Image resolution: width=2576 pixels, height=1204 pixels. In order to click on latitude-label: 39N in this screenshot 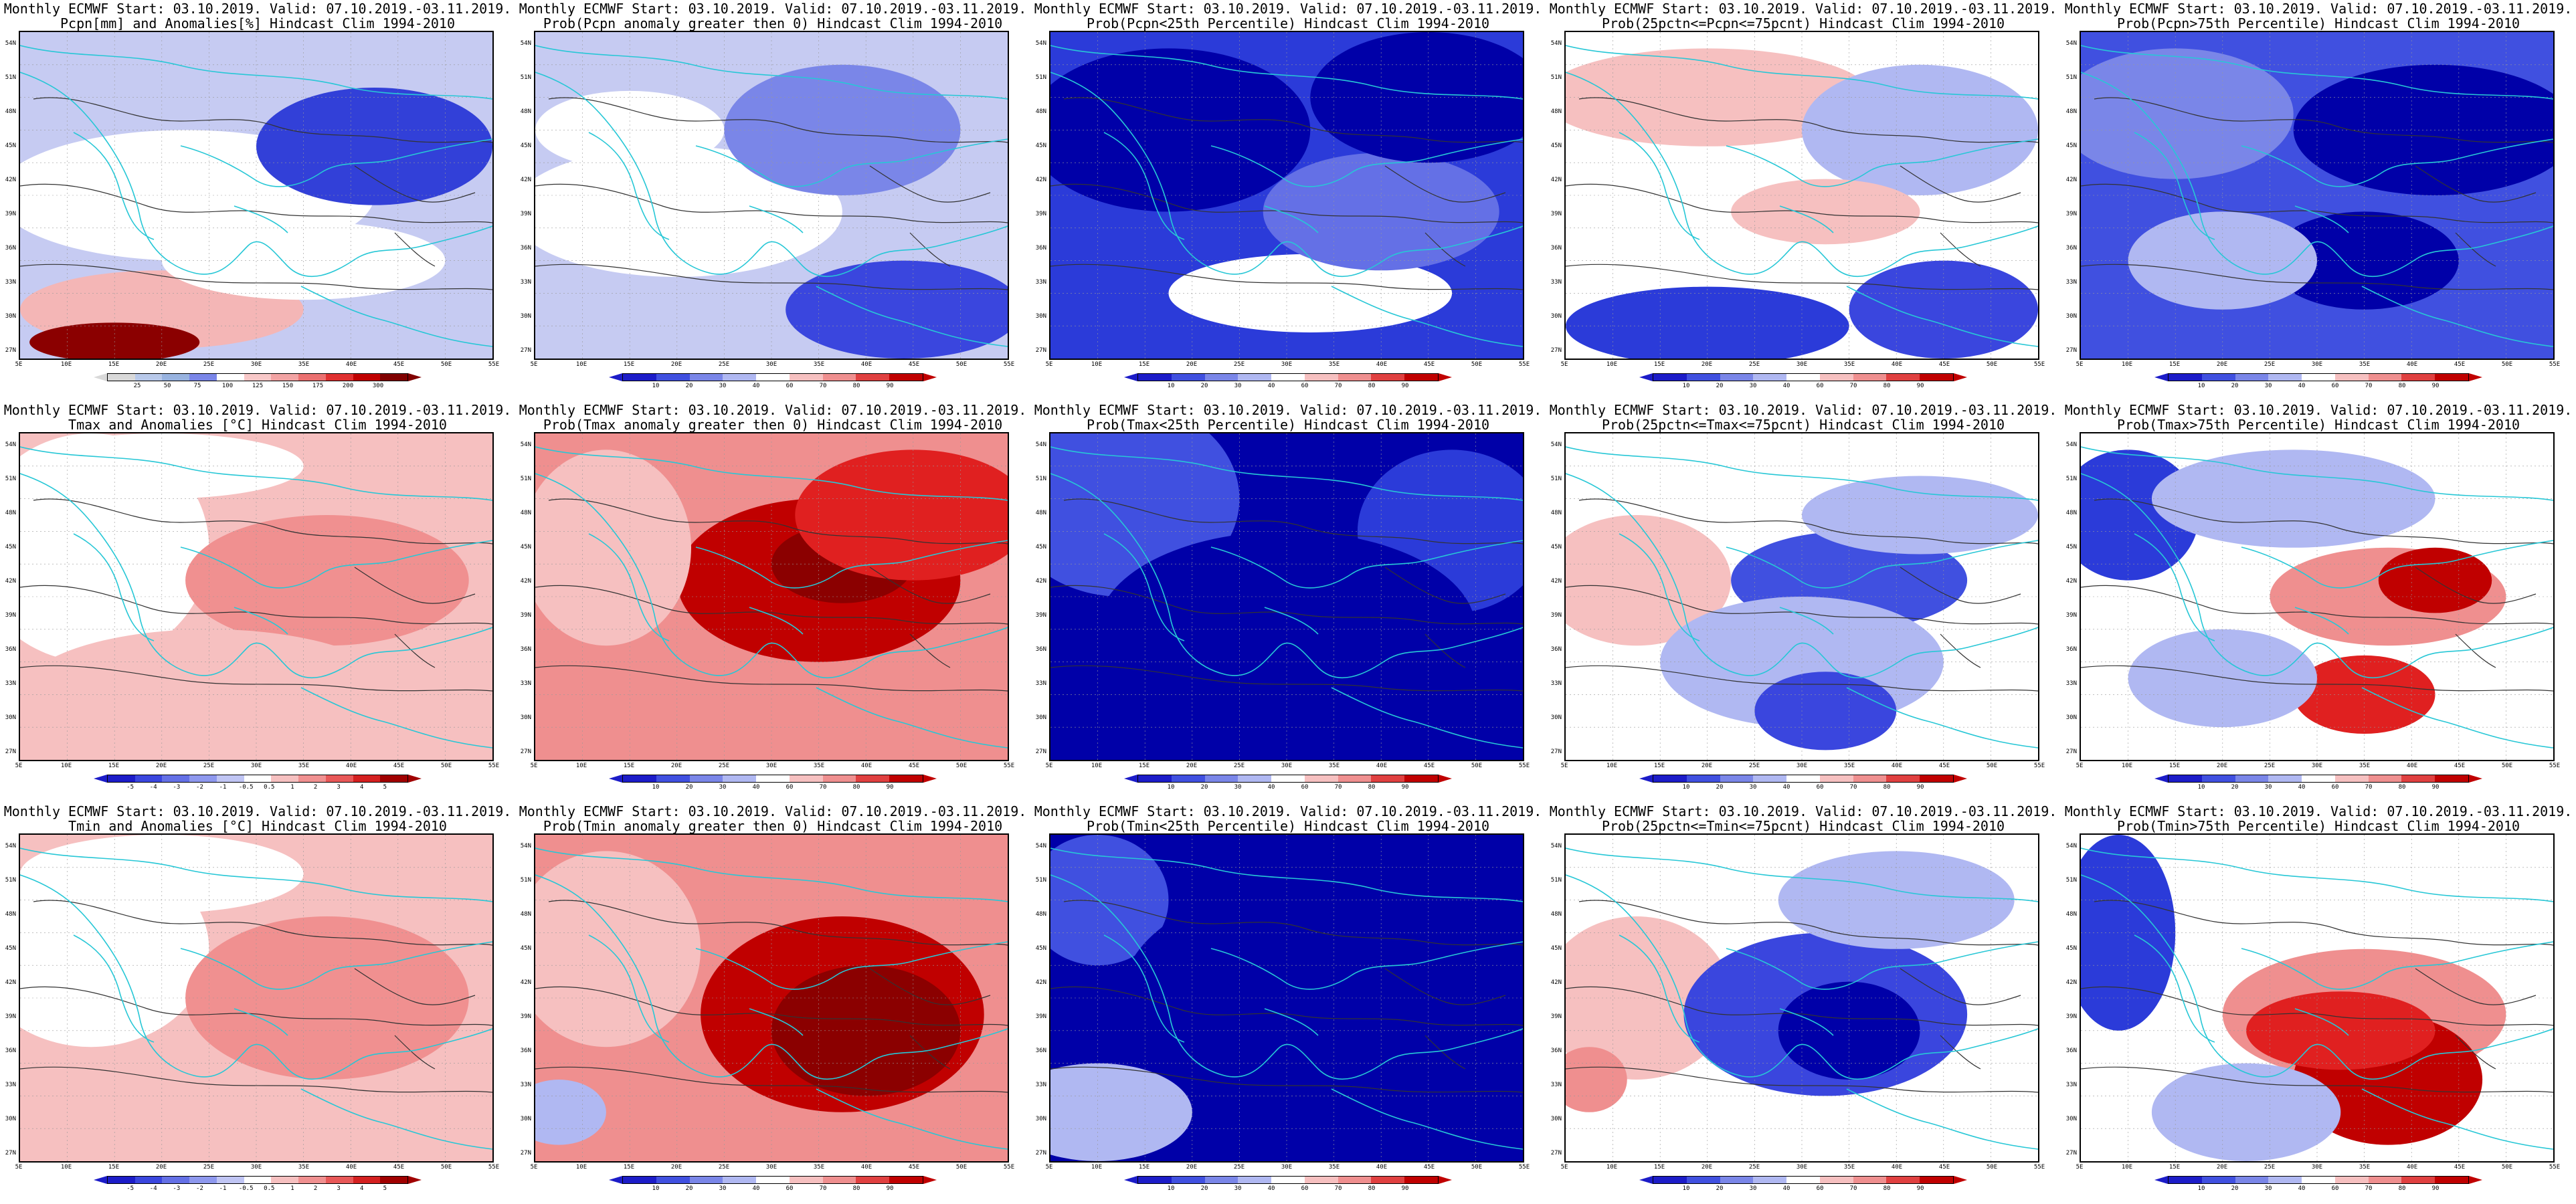, I will do `click(2071, 615)`.